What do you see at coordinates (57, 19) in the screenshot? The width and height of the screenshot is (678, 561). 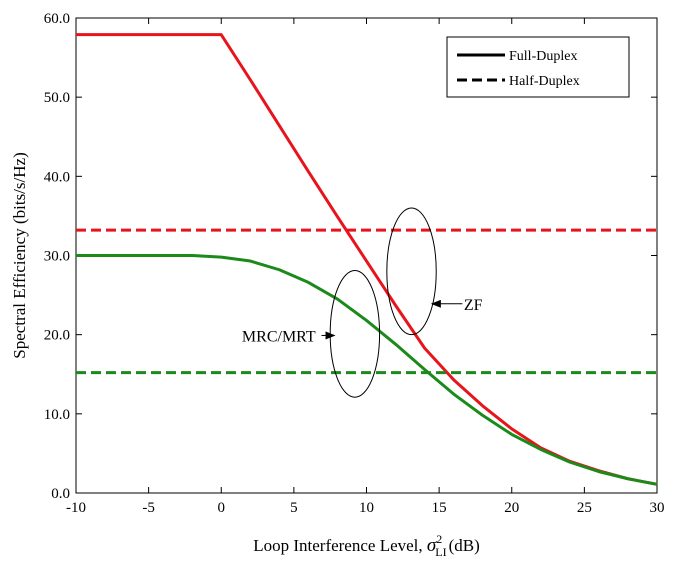 I see `y-tick-label: 60.0` at bounding box center [57, 19].